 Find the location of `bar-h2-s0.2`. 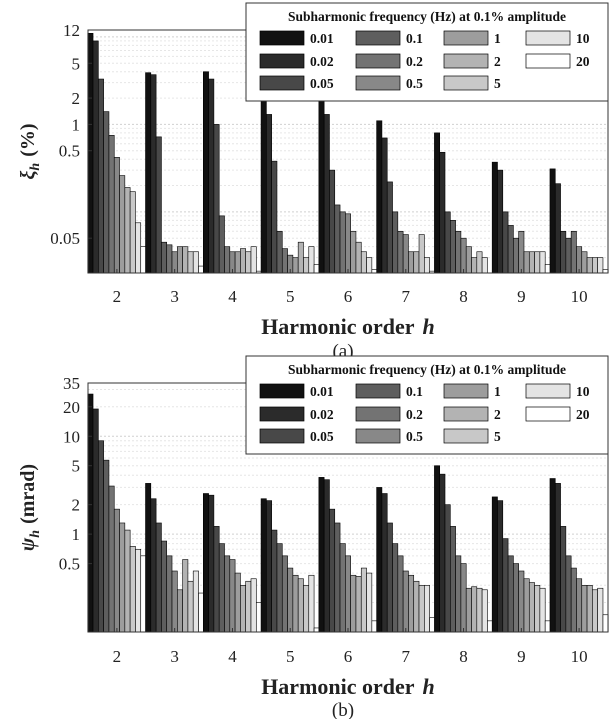

bar-h2-s0.2 is located at coordinates (111, 559).